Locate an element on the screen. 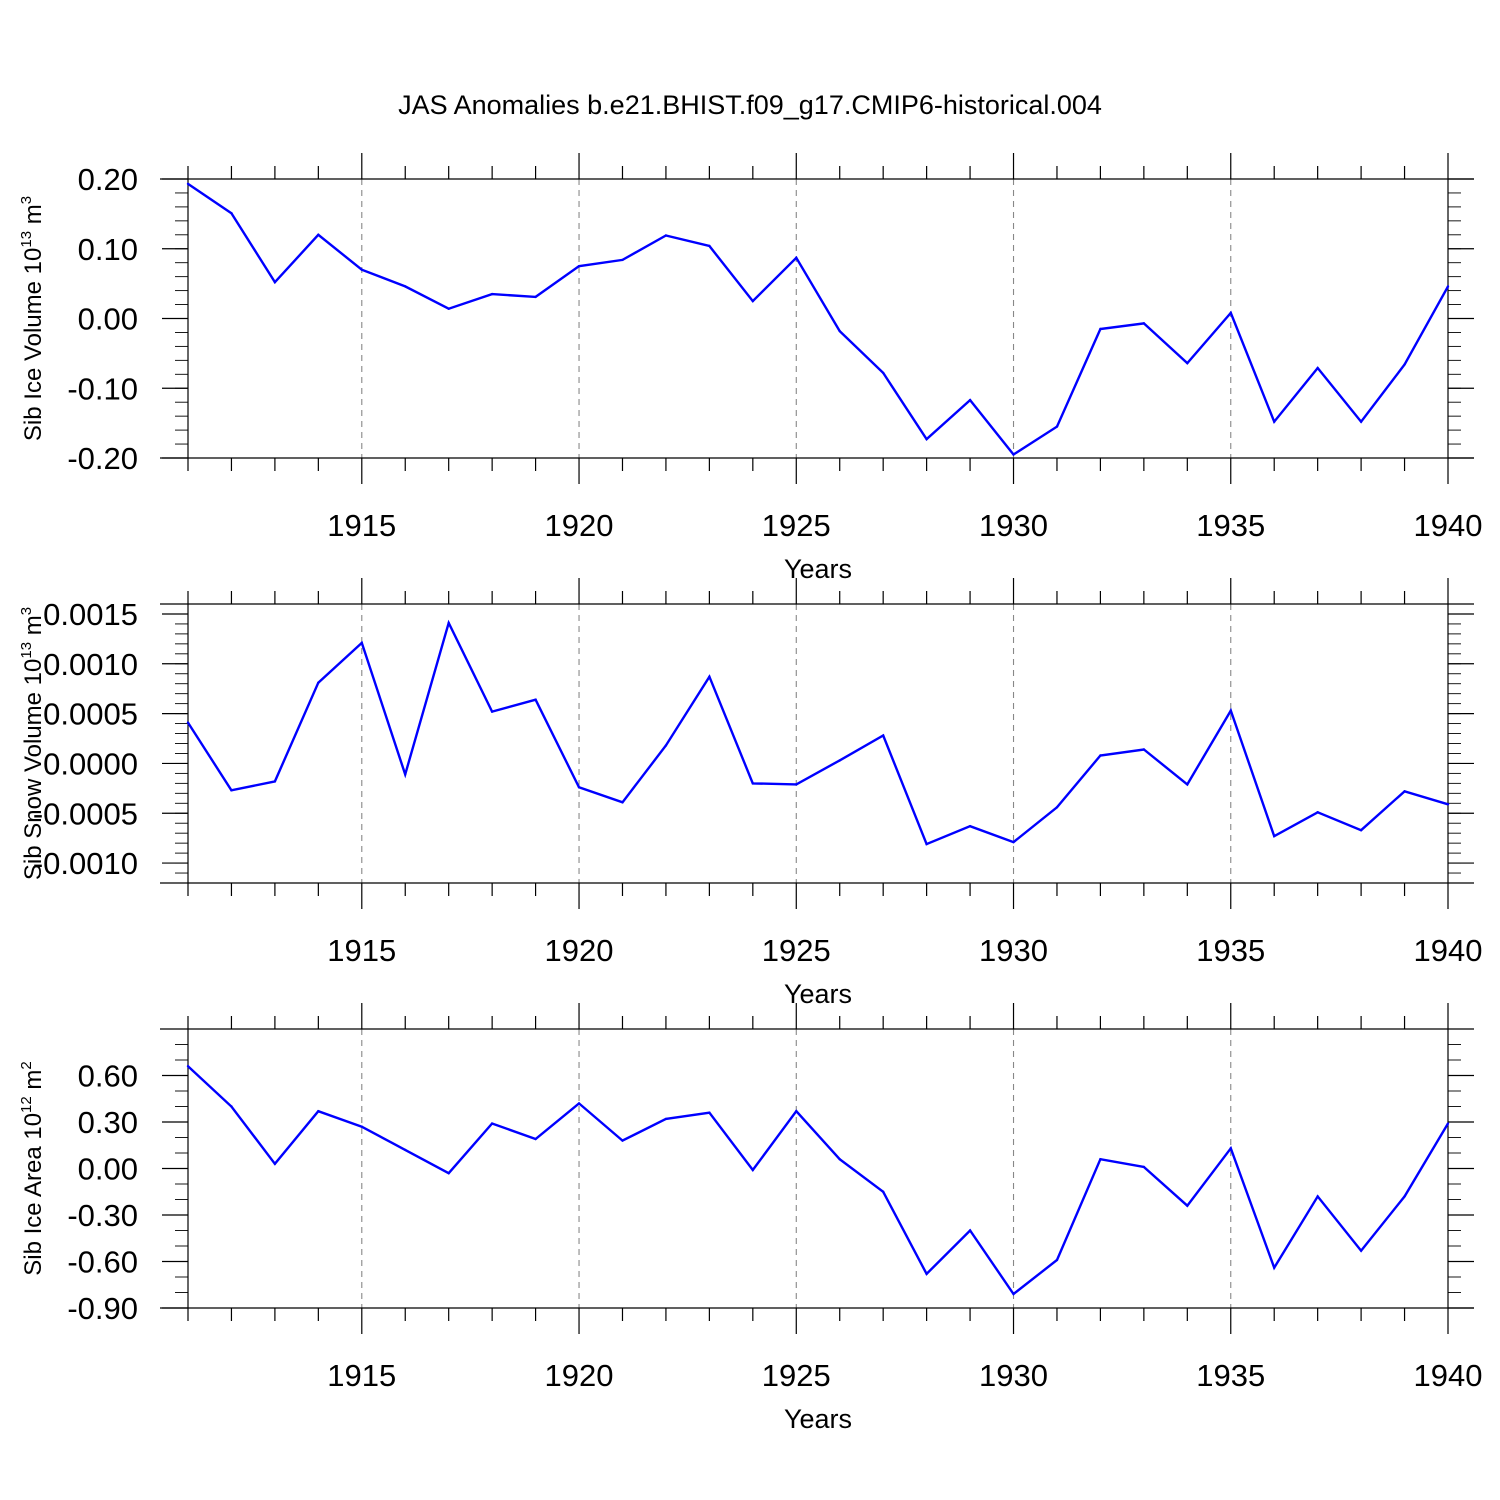  x-tick-label: 1915 is located at coordinates (361, 950).